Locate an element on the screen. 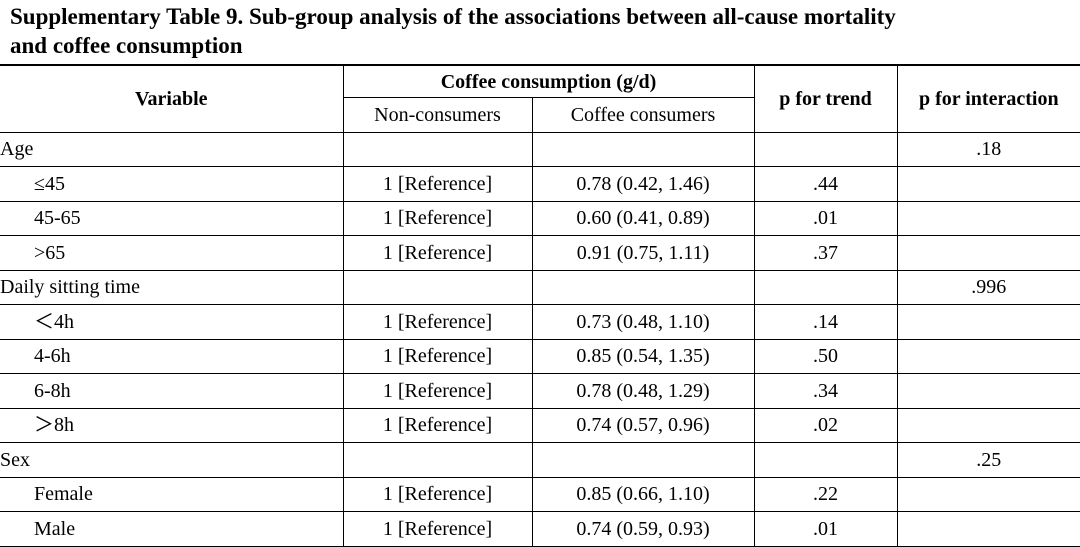 The height and width of the screenshot is (547, 1080). row-variable: Sex is located at coordinates (172, 460).